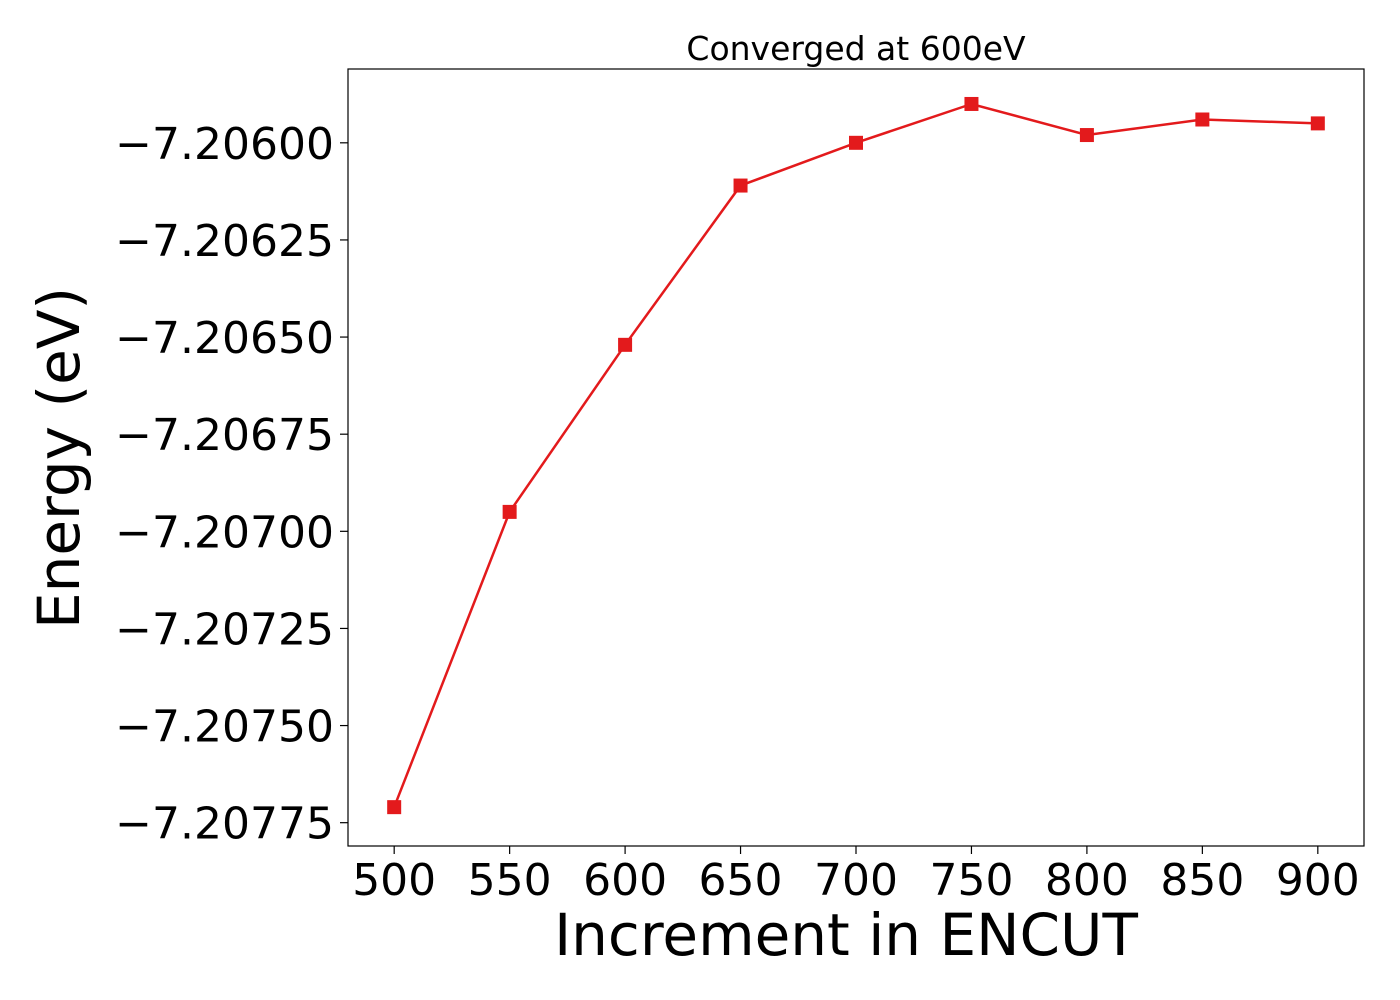 The height and width of the screenshot is (1000, 1400). What do you see at coordinates (1087, 880) in the screenshot?
I see `x-tick-label: 800` at bounding box center [1087, 880].